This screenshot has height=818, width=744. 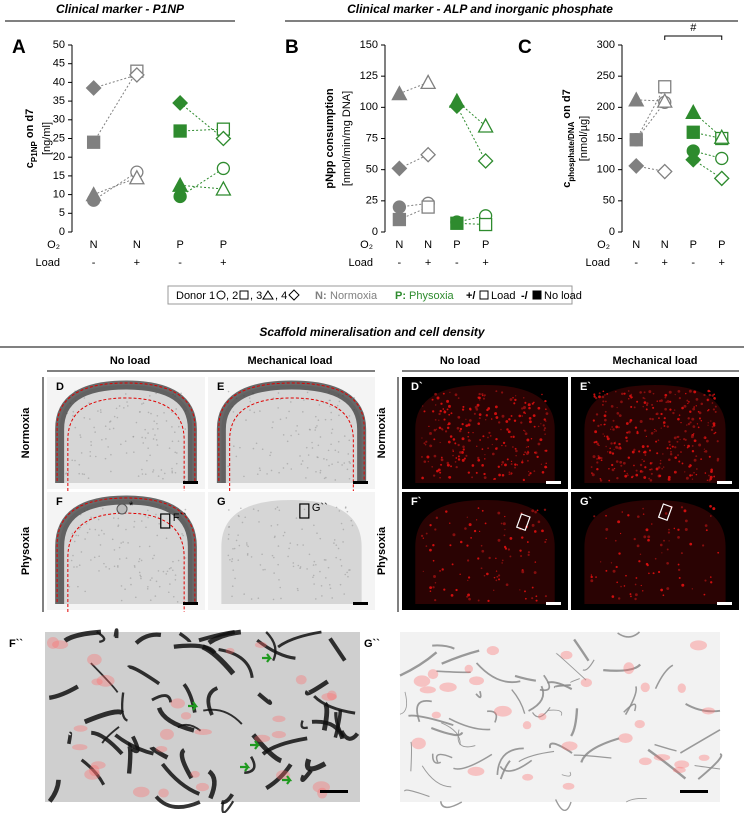 What do you see at coordinates (650, 100) in the screenshot?
I see `connector` at bounding box center [650, 100].